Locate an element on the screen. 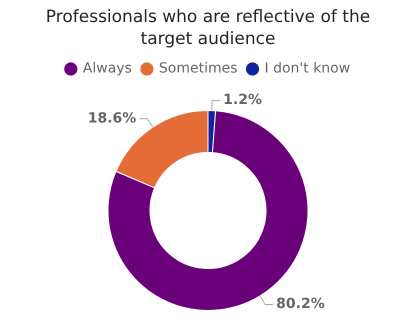 The width and height of the screenshot is (416, 333). legend-label: I don't know is located at coordinates (307, 68).